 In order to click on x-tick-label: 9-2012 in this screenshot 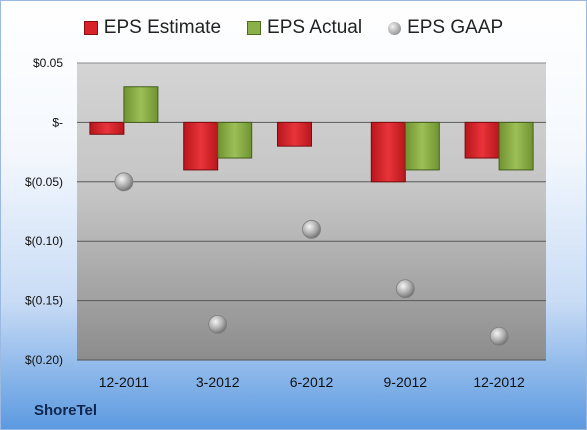, I will do `click(406, 382)`.